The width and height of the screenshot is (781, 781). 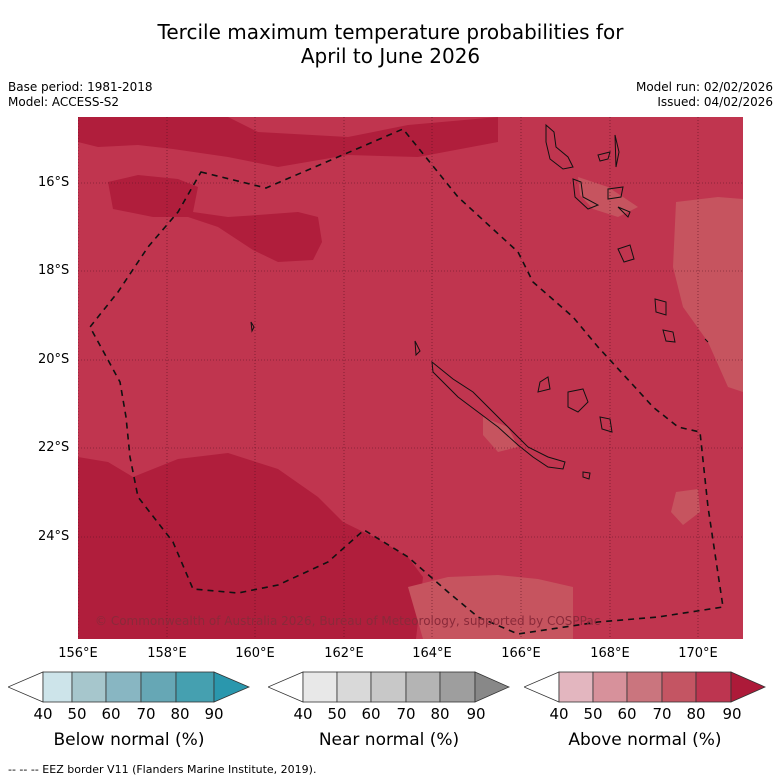 What do you see at coordinates (706, 340) in the screenshot?
I see `island-anatom` at bounding box center [706, 340].